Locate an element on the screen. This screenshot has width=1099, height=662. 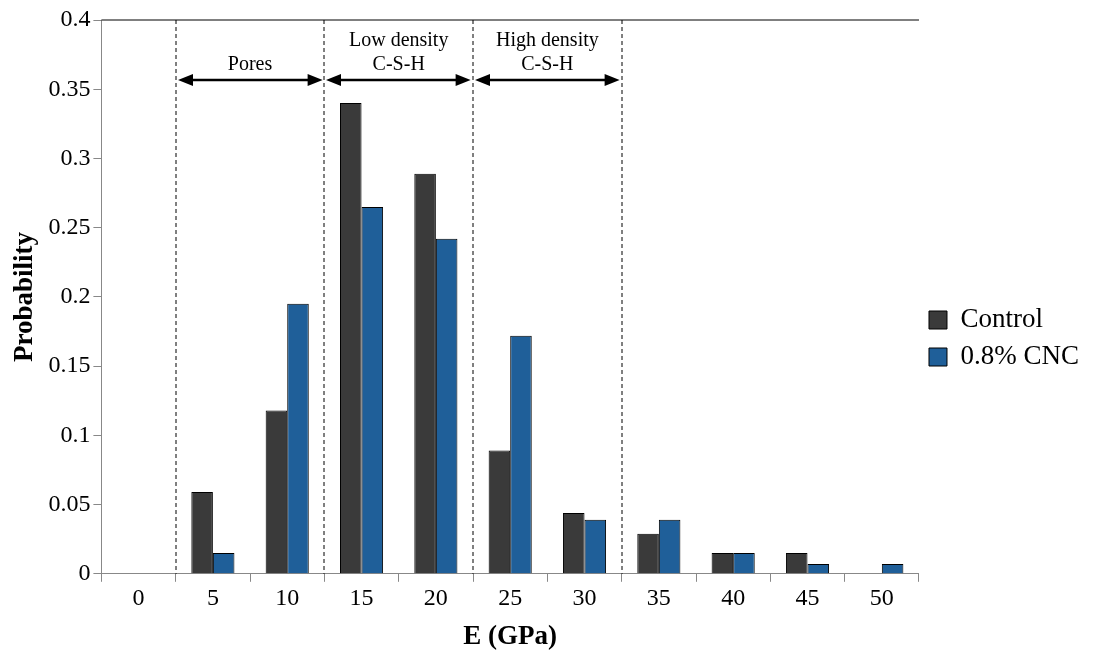
x-tick-label: 10 is located at coordinates (287, 597).